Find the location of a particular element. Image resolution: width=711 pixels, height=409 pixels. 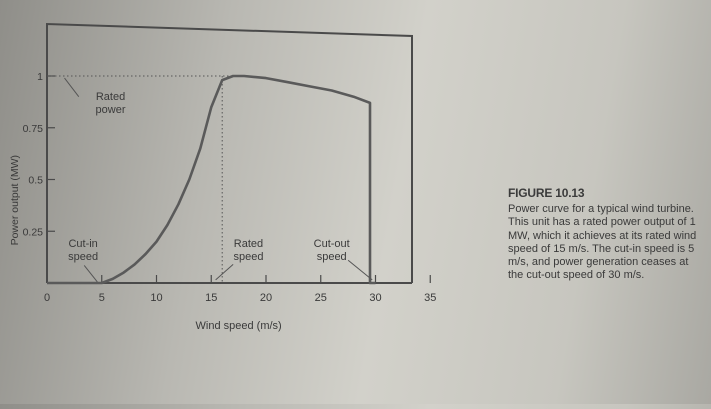

x-tick-label: 0 is located at coordinates (47, 298).